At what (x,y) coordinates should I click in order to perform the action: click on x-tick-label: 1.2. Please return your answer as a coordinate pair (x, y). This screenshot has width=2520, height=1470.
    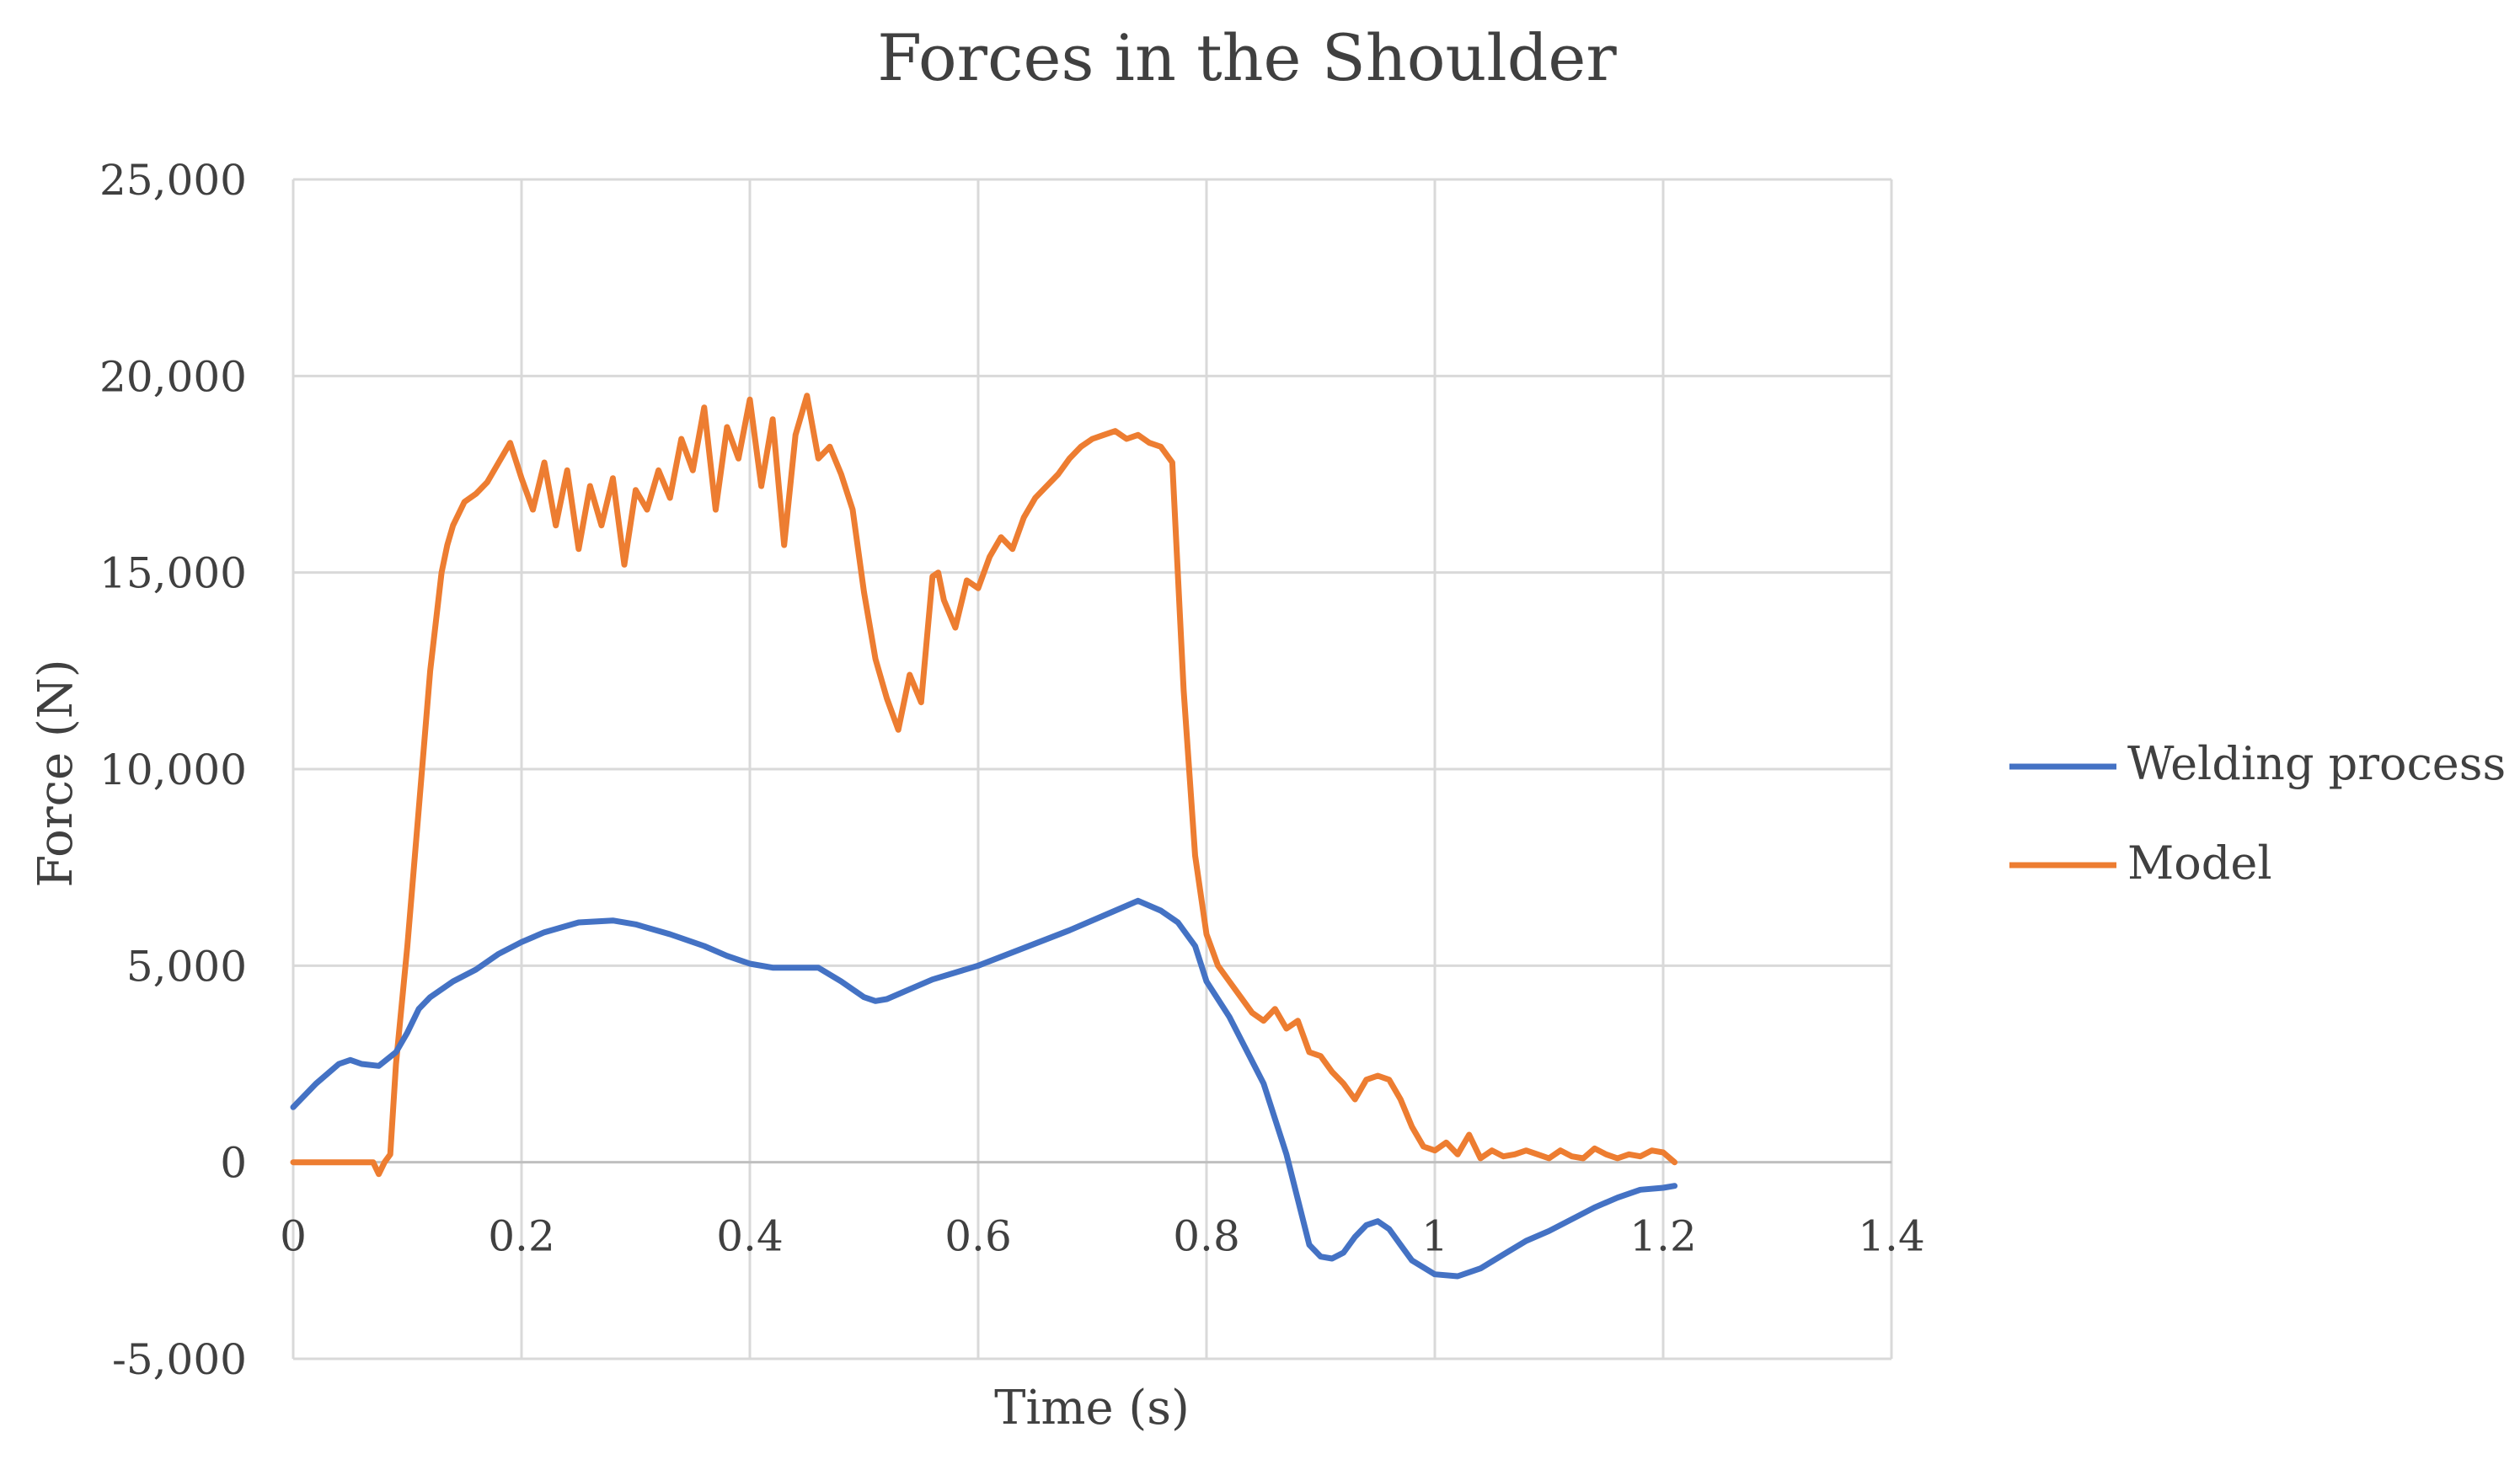
    Looking at the image, I should click on (1663, 1237).